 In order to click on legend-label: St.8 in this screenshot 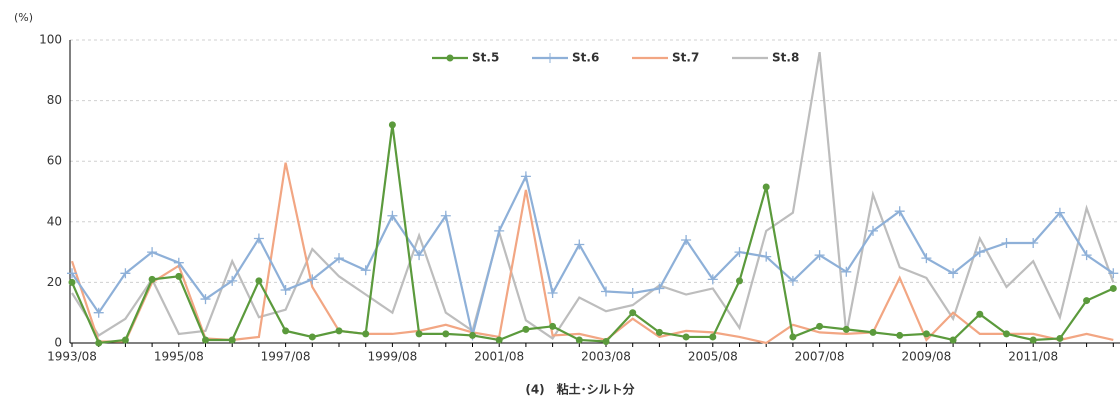, I will do `click(785, 58)`.